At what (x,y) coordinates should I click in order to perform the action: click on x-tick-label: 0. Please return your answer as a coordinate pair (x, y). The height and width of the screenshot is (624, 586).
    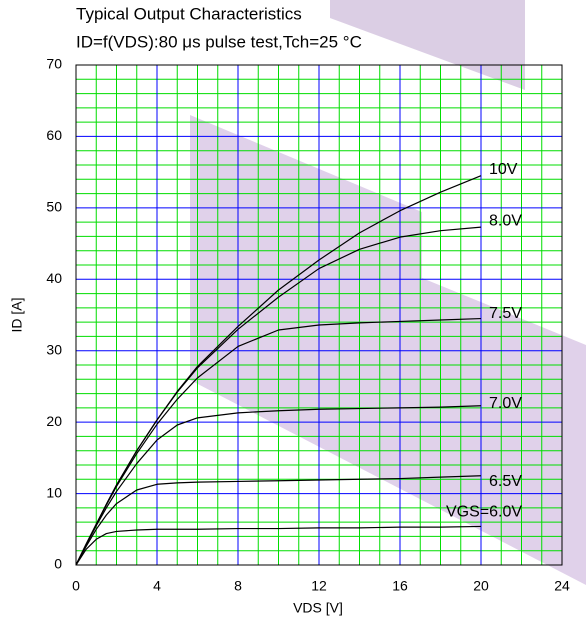
    Looking at the image, I should click on (76, 586).